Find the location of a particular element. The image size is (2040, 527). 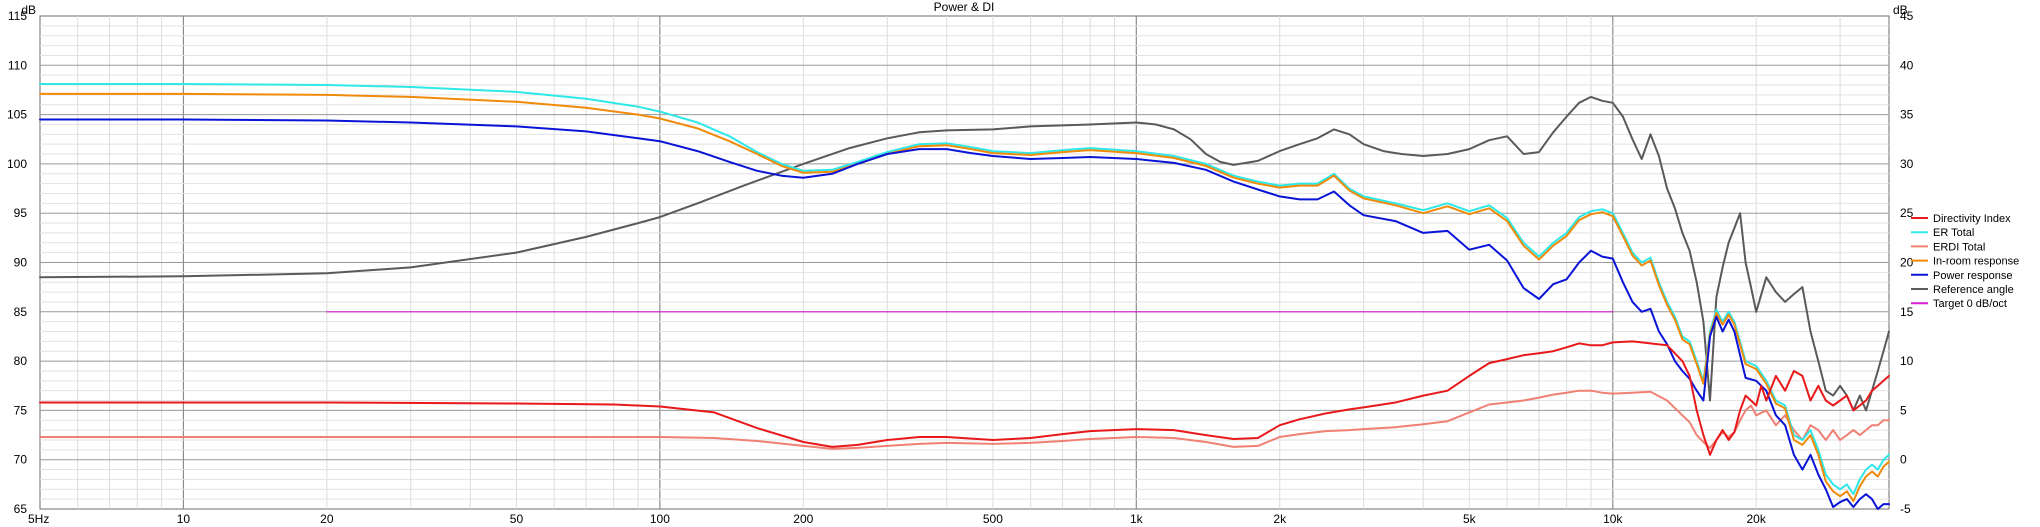

x-tick-label: 200 is located at coordinates (803, 519).